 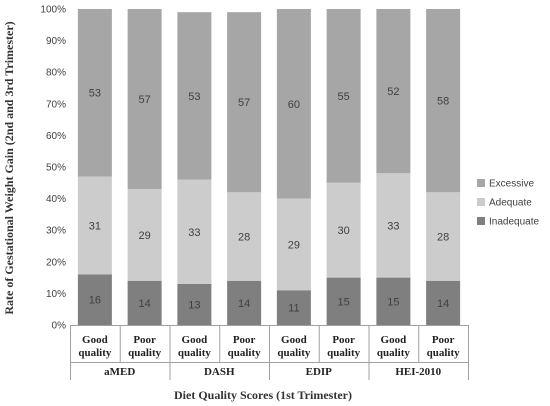 What do you see at coordinates (56, 199) in the screenshot?
I see `y-tick-label: 40%` at bounding box center [56, 199].